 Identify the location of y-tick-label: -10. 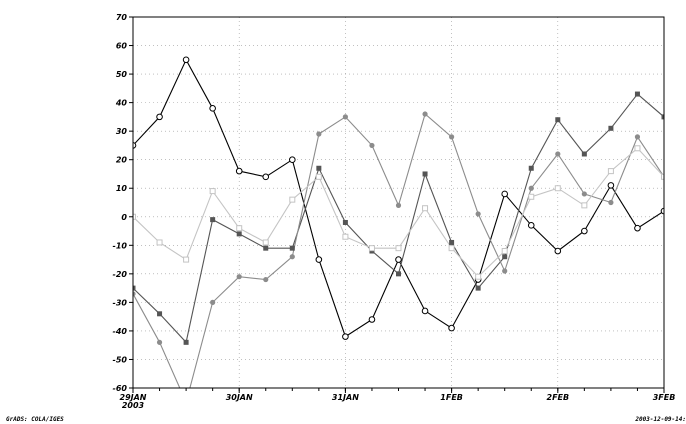
(120, 245).